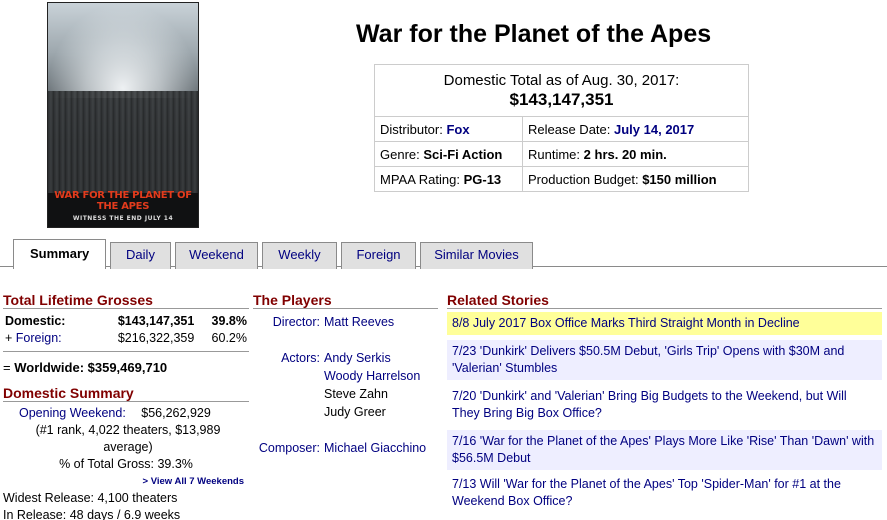  Describe the element at coordinates (357, 358) in the screenshot. I see `actor-link: Andy Serkis` at that location.